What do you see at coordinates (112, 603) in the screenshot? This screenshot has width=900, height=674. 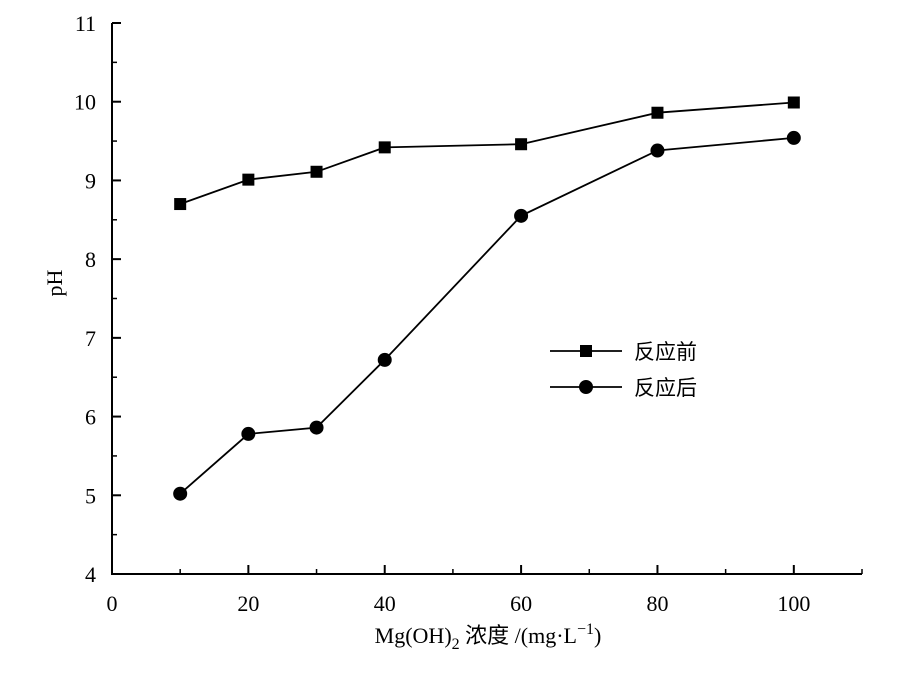 I see `x-tick-label: 0` at bounding box center [112, 603].